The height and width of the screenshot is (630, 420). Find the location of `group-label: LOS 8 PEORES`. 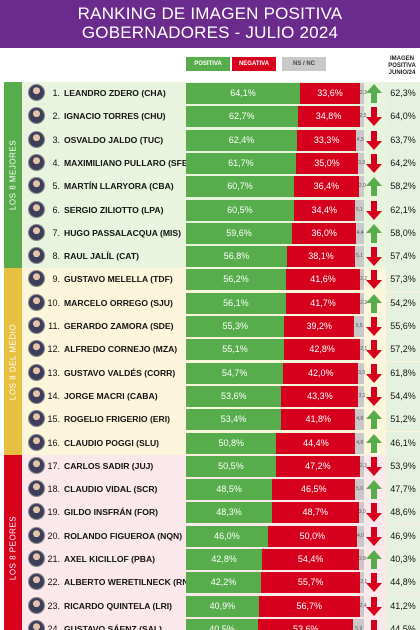

group-label: LOS 8 PEORES is located at coordinates (13, 542).